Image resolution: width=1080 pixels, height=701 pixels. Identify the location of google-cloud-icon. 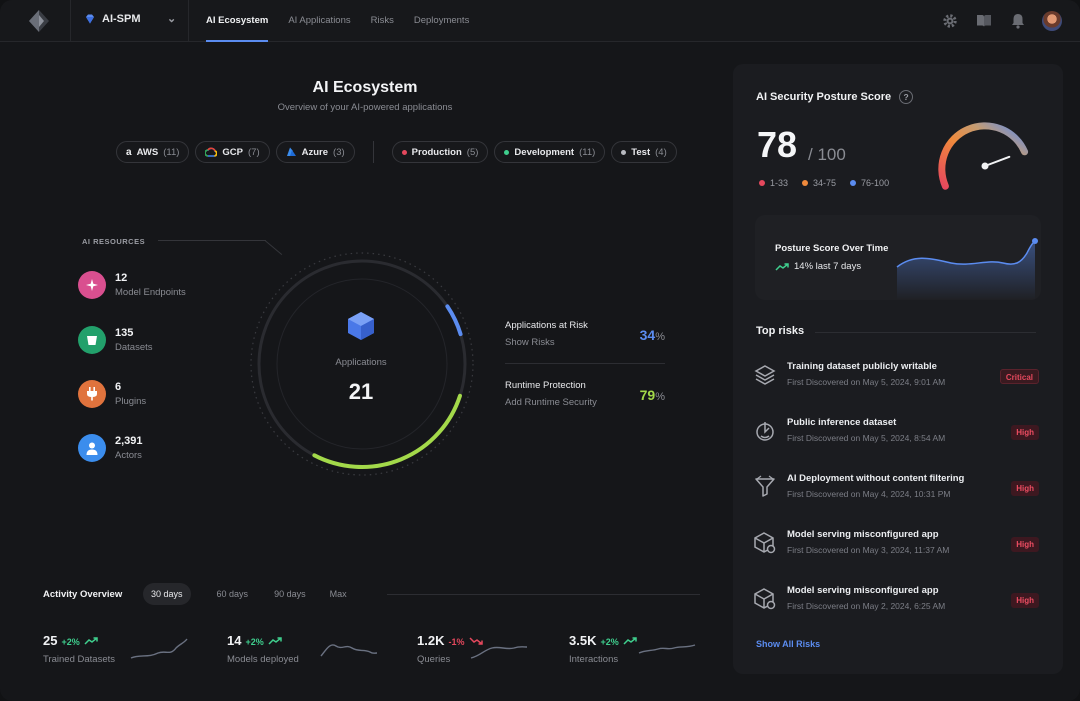
(211, 152).